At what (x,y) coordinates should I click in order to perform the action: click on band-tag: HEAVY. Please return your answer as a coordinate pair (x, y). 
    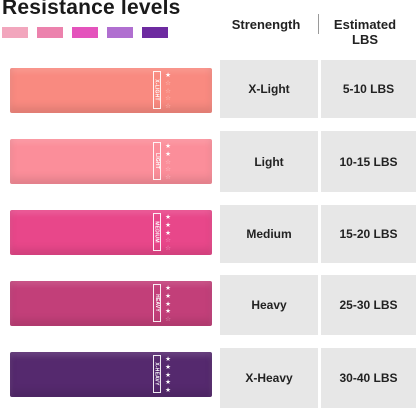
    Looking at the image, I should click on (157, 303).